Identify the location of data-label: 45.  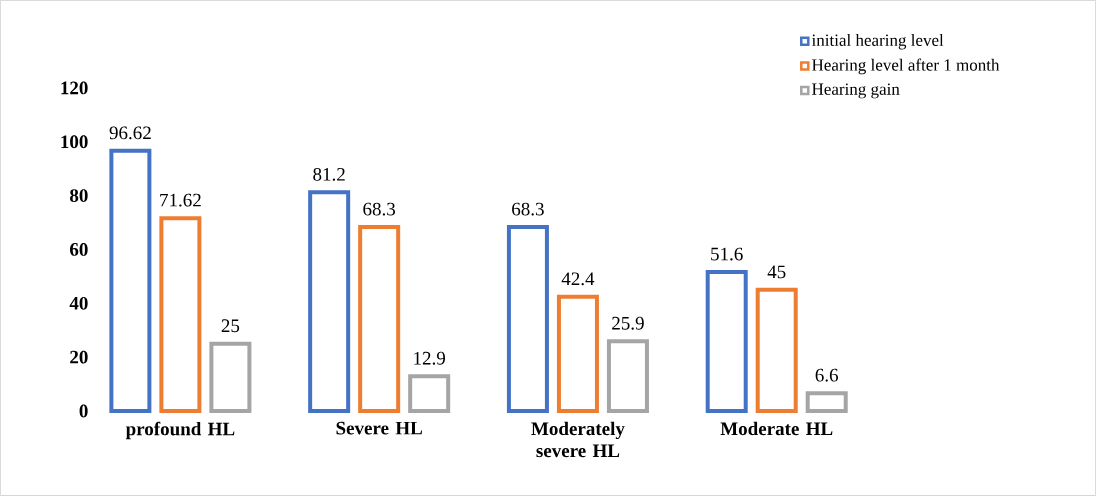
(776, 272).